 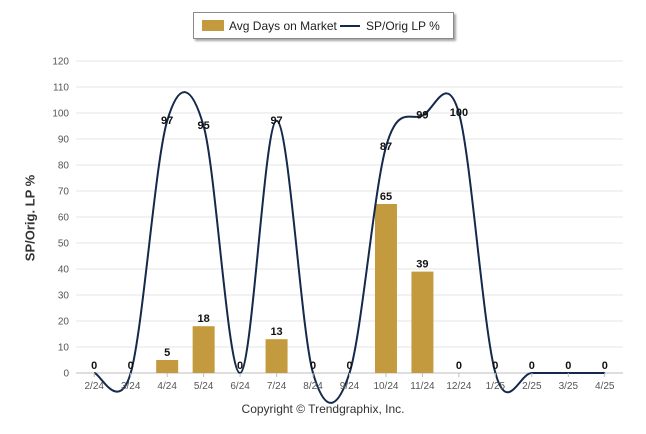 What do you see at coordinates (459, 113) in the screenshot?
I see `line-data-label: 100` at bounding box center [459, 113].